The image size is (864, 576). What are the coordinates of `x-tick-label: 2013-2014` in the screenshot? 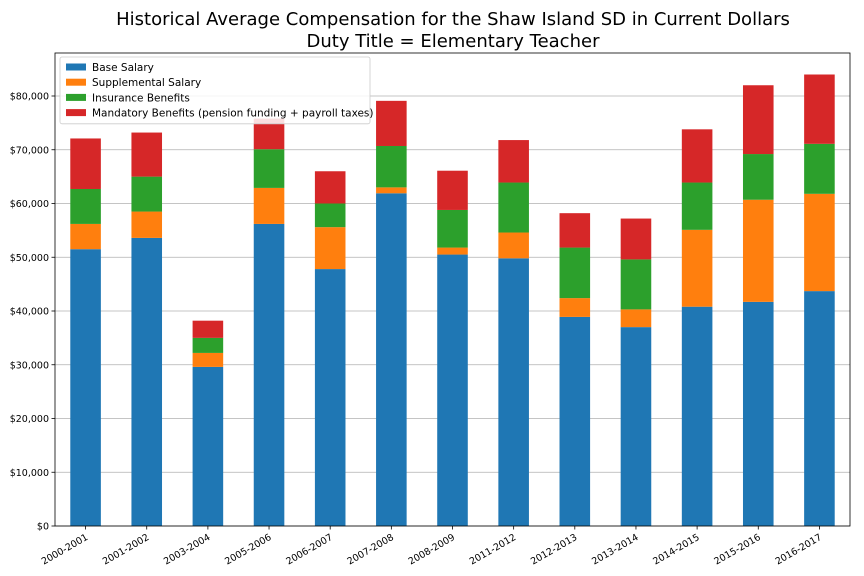 It's located at (615, 549).